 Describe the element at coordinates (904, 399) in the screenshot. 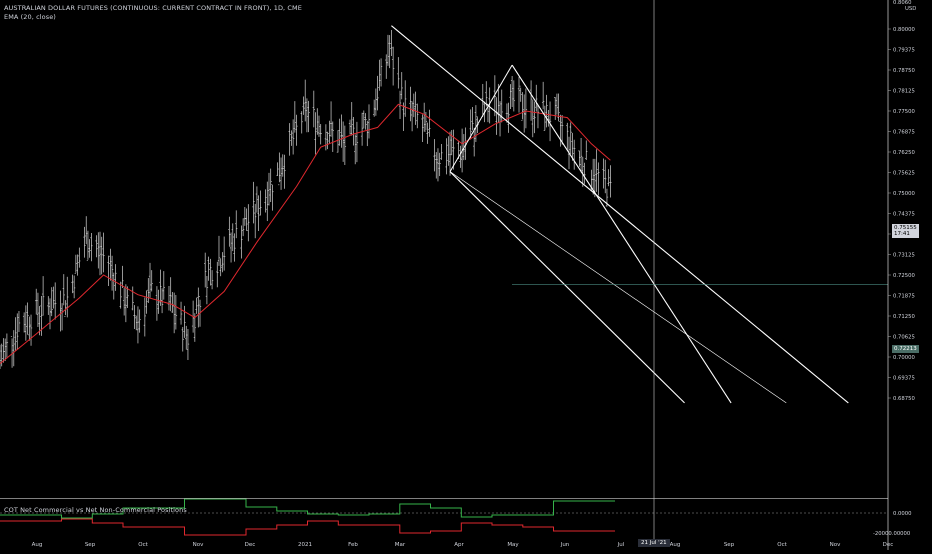

I see `price-tick-label: 0.68750` at that location.